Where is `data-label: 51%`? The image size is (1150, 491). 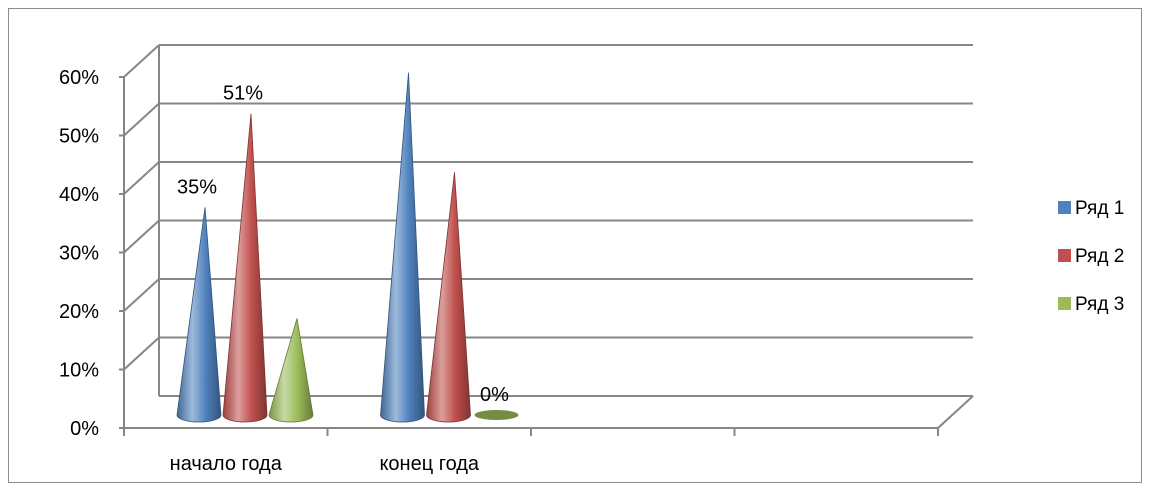
data-label: 51% is located at coordinates (243, 94).